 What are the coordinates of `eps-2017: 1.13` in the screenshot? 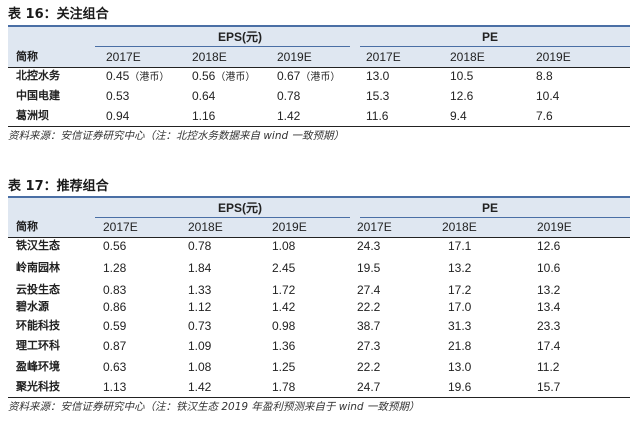 It's located at (115, 387).